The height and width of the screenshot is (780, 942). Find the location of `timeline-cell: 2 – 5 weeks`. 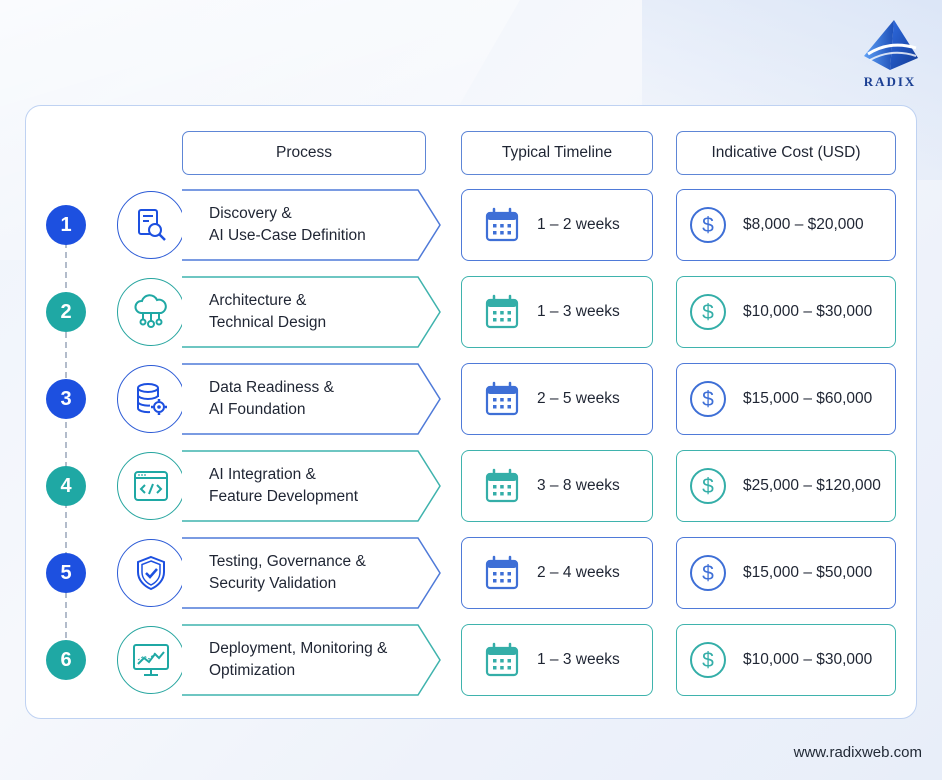

timeline-cell: 2 – 5 weeks is located at coordinates (557, 399).